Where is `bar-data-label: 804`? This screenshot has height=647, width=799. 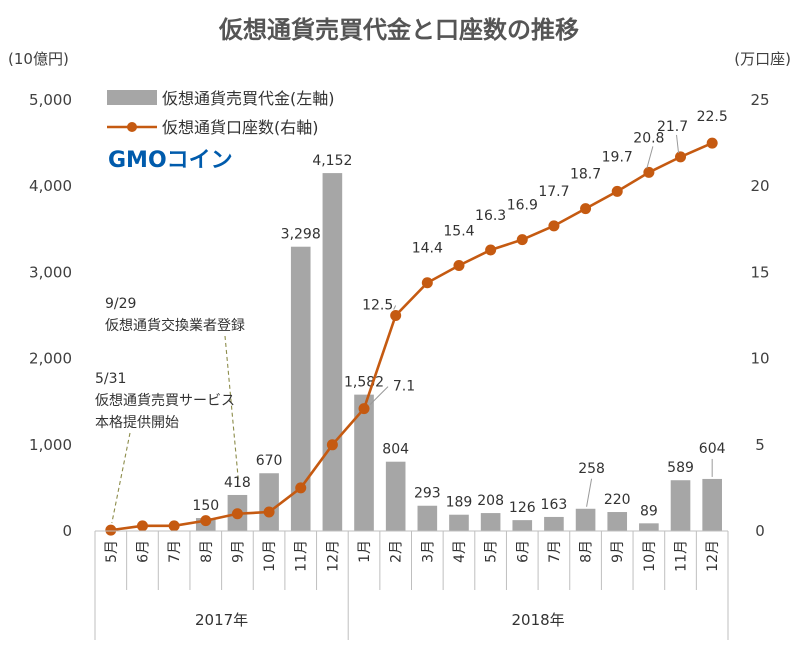 bar-data-label: 804 is located at coordinates (395, 450).